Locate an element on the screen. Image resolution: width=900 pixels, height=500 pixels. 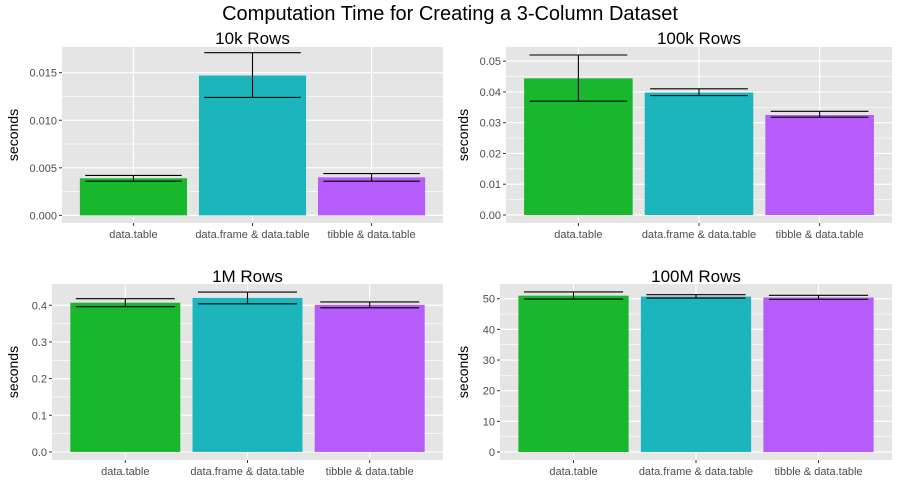
y-tick-label: 0.05 is located at coordinates (490, 62).